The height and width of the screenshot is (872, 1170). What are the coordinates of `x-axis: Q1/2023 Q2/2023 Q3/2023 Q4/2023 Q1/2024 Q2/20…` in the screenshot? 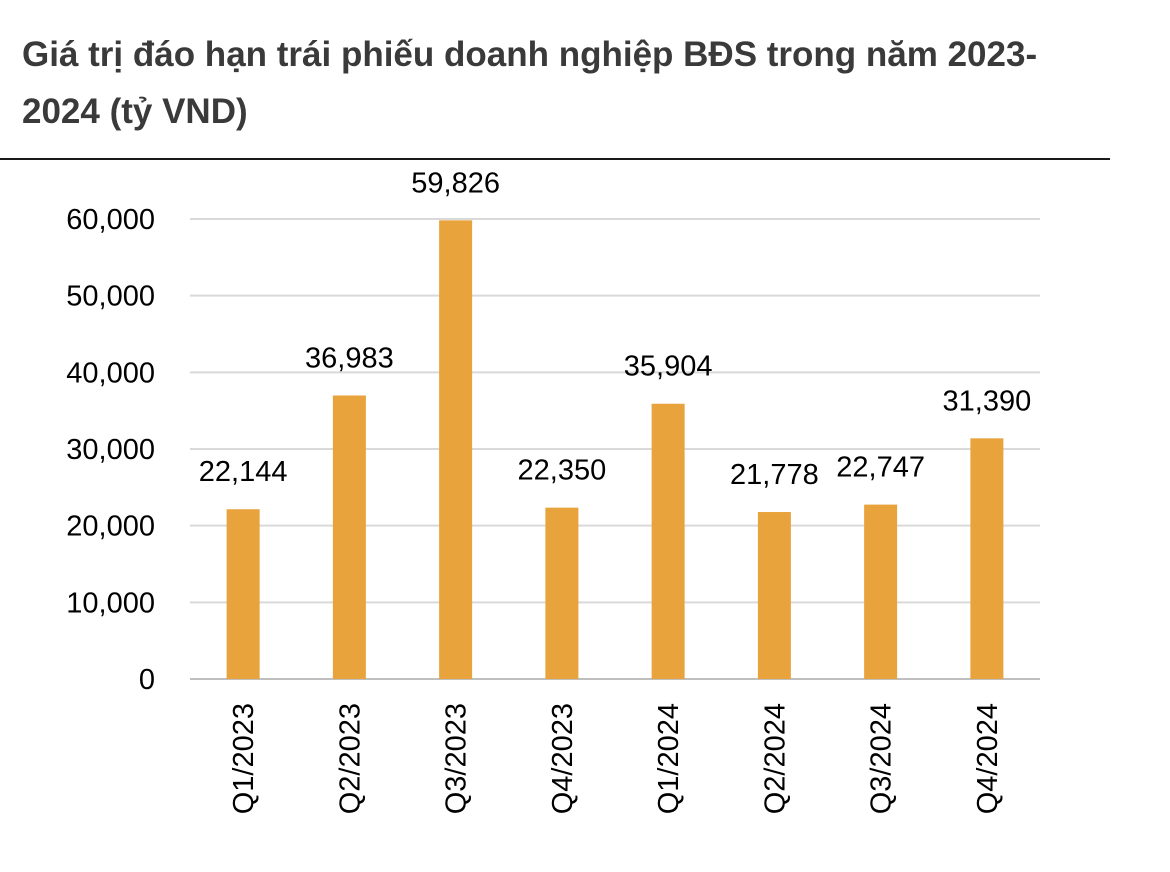 It's located at (616, 758).